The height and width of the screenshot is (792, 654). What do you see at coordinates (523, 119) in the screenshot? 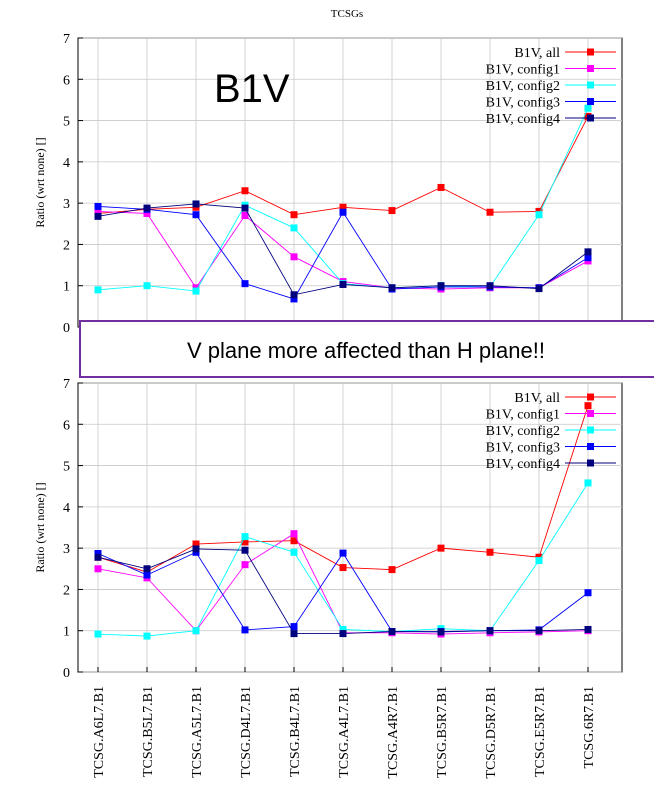
I see `top-legend-label-5: B1V, config4` at bounding box center [523, 119].